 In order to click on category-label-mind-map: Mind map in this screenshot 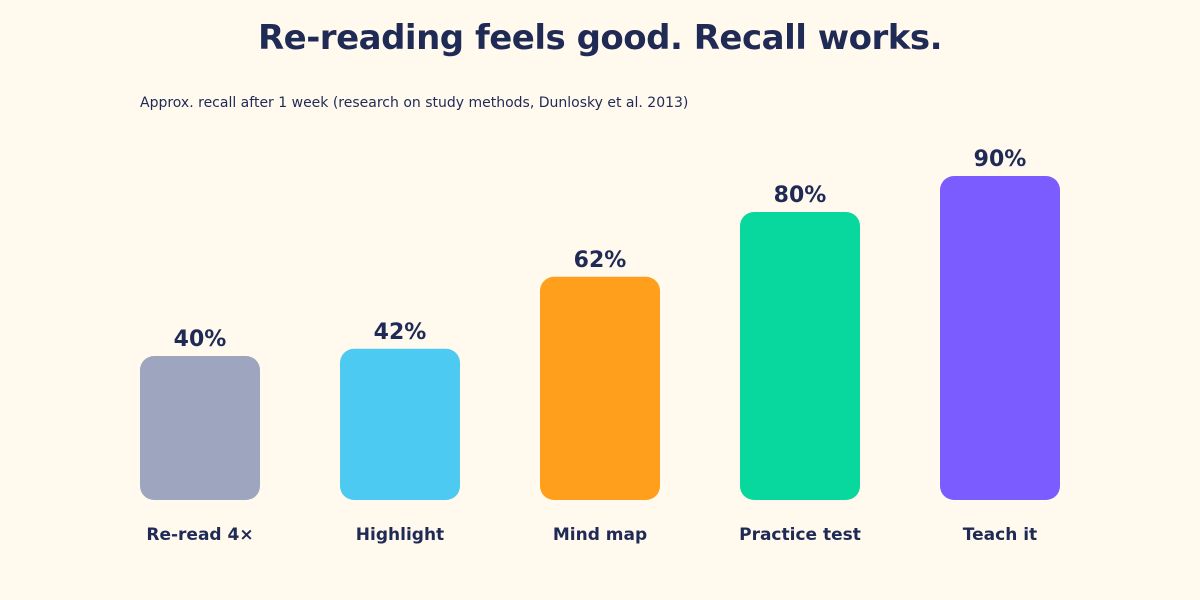, I will do `click(600, 535)`.